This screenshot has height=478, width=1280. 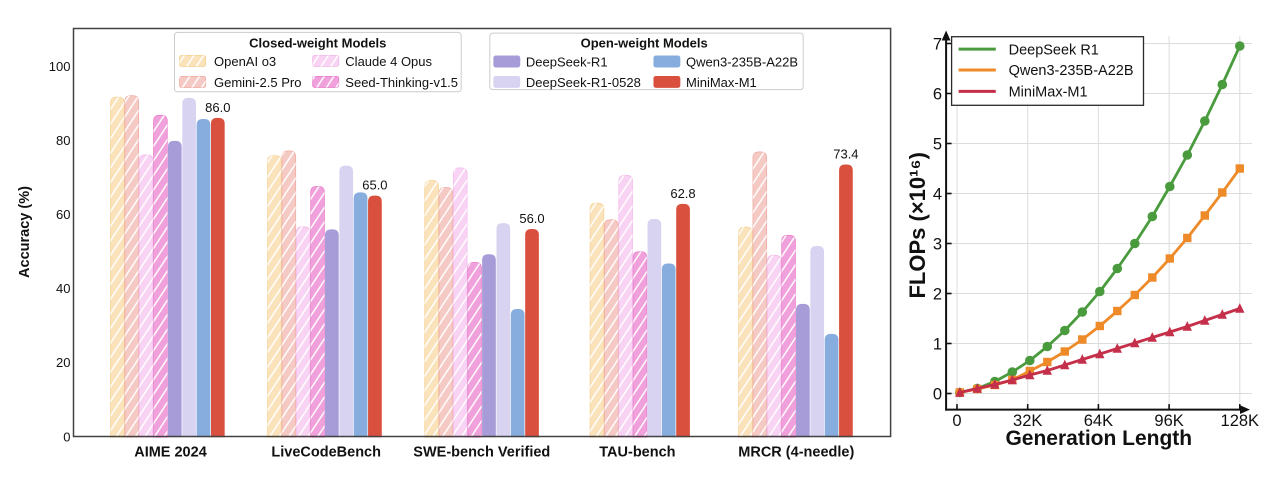 What do you see at coordinates (60, 66) in the screenshot?
I see `svg-text: 100` at bounding box center [60, 66].